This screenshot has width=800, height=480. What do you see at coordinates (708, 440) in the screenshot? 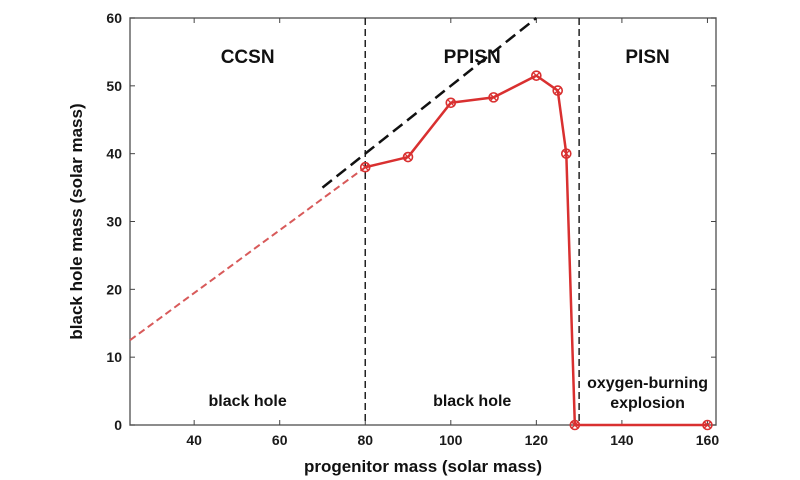
I see `x-tick-label: 160` at bounding box center [708, 440].